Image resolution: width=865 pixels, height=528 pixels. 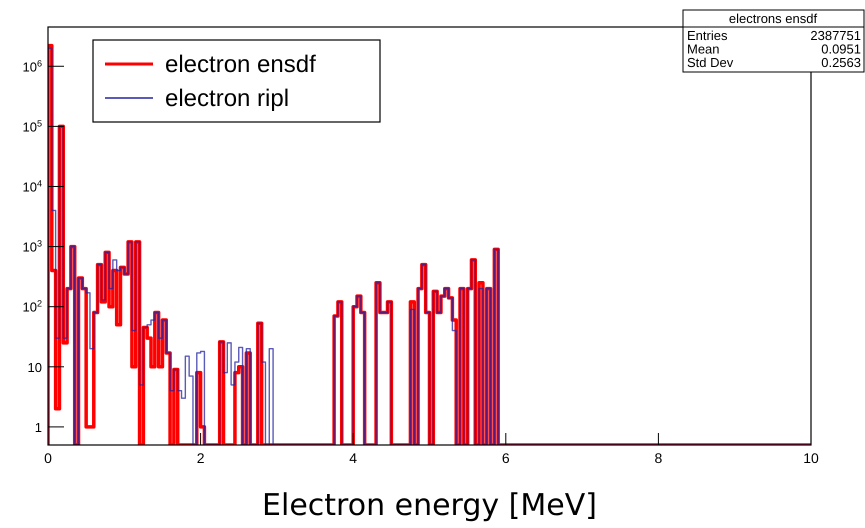 I want to click on y-tick-label: 10$^{2}$, so click(x=32, y=306).